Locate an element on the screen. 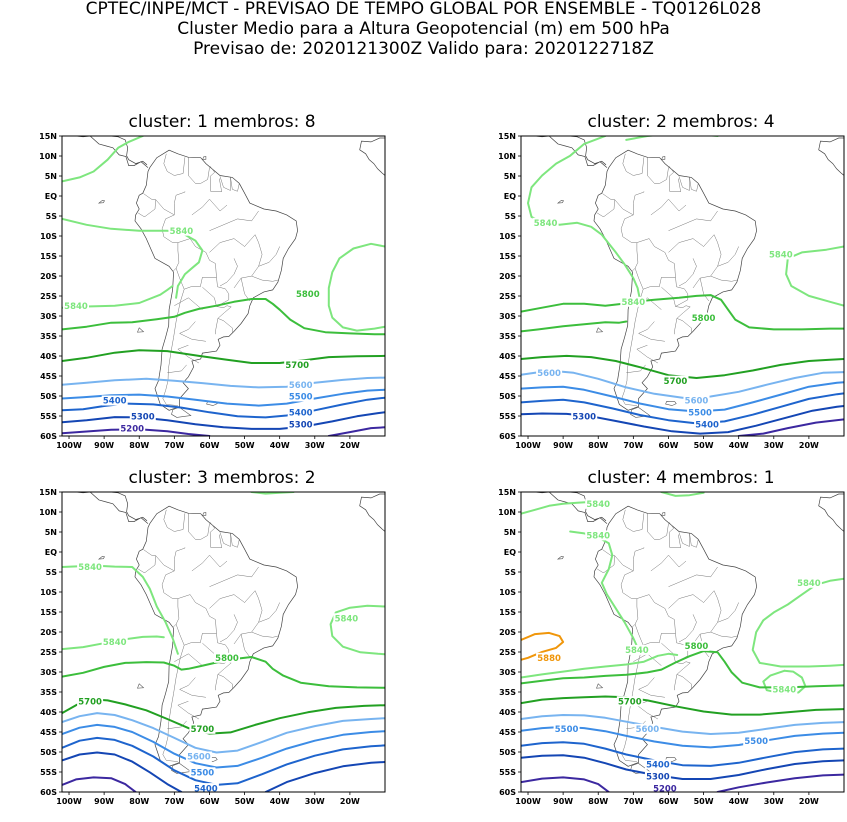  contour-label-5500: 5500 is located at coordinates (301, 398).